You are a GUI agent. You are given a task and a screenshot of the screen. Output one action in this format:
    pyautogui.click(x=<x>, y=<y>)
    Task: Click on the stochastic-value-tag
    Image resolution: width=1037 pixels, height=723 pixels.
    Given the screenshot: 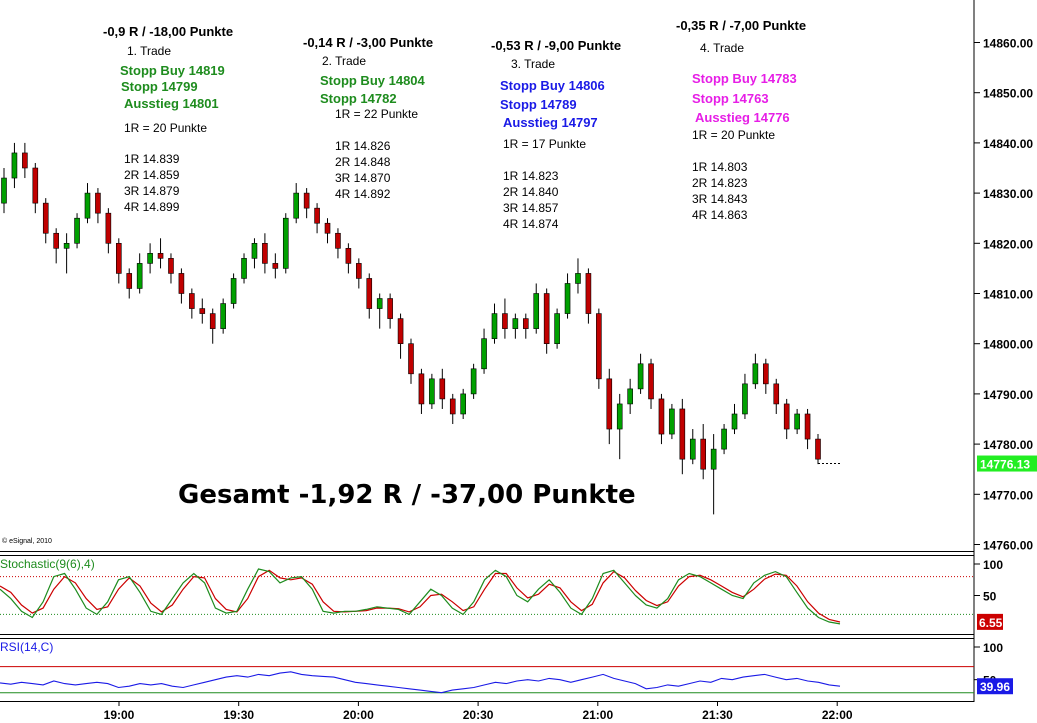 What is the action you would take?
    pyautogui.click(x=990, y=621)
    